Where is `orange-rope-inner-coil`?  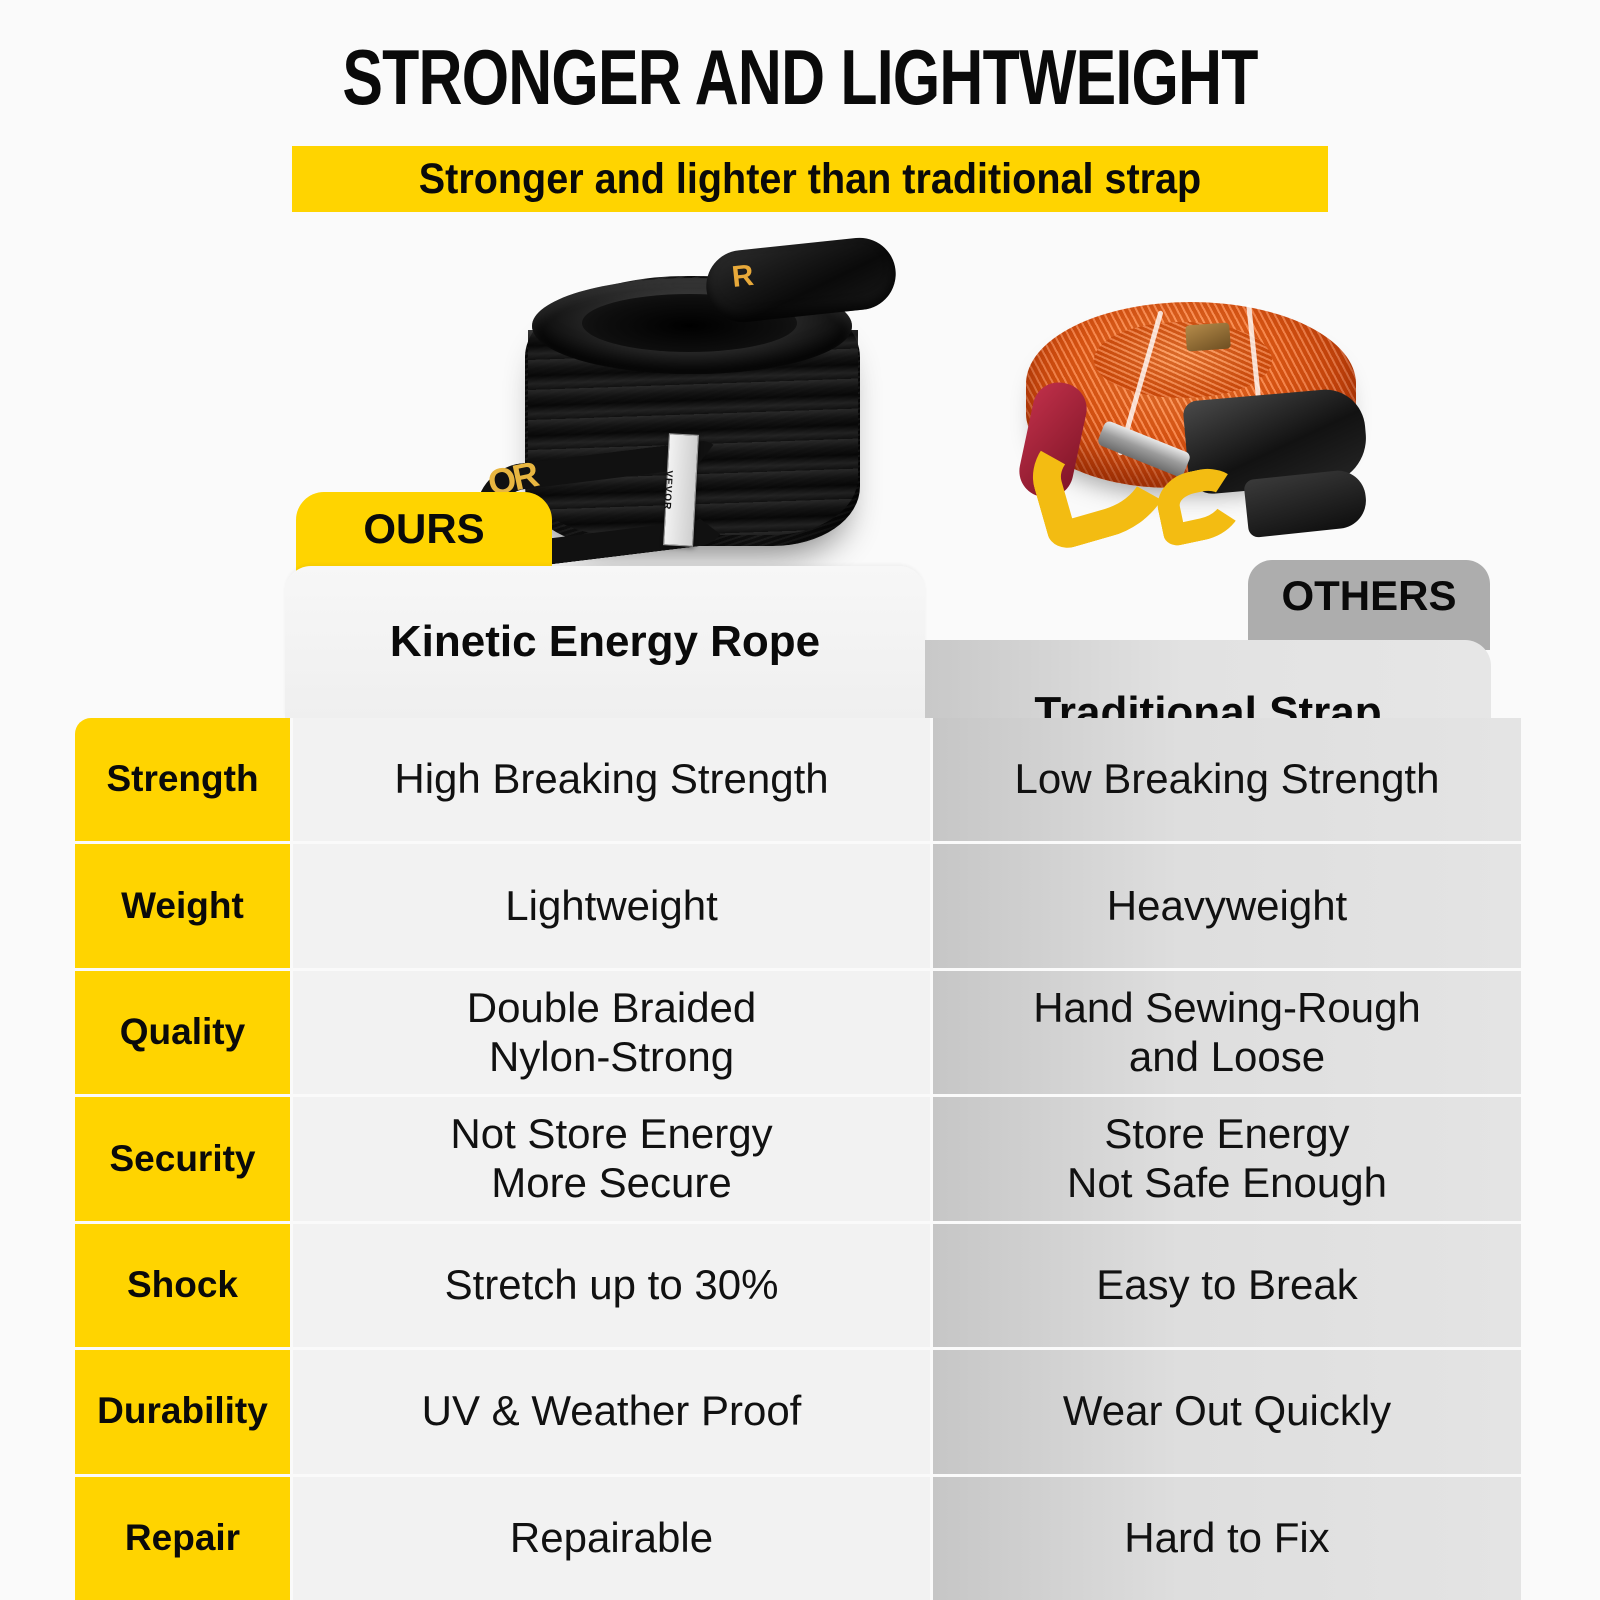
orange-rope-inner-coil is located at coordinates (1183, 360).